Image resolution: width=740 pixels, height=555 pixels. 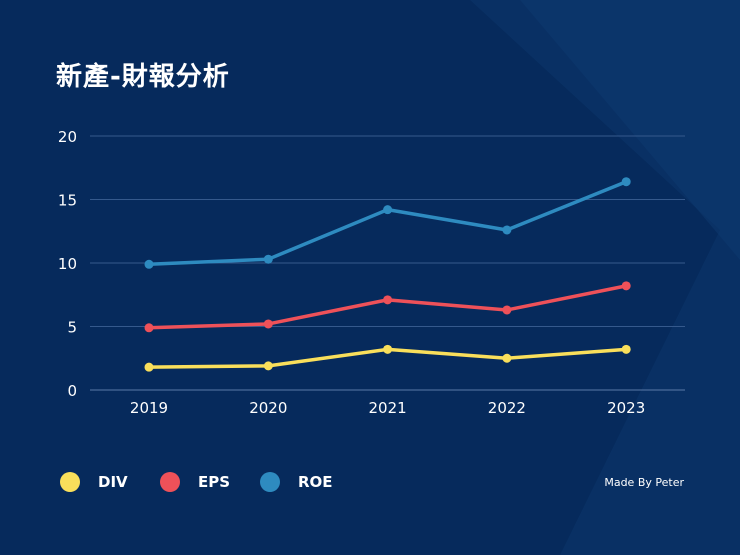 What do you see at coordinates (268, 408) in the screenshot?
I see `x-tick-label: 2020` at bounding box center [268, 408].